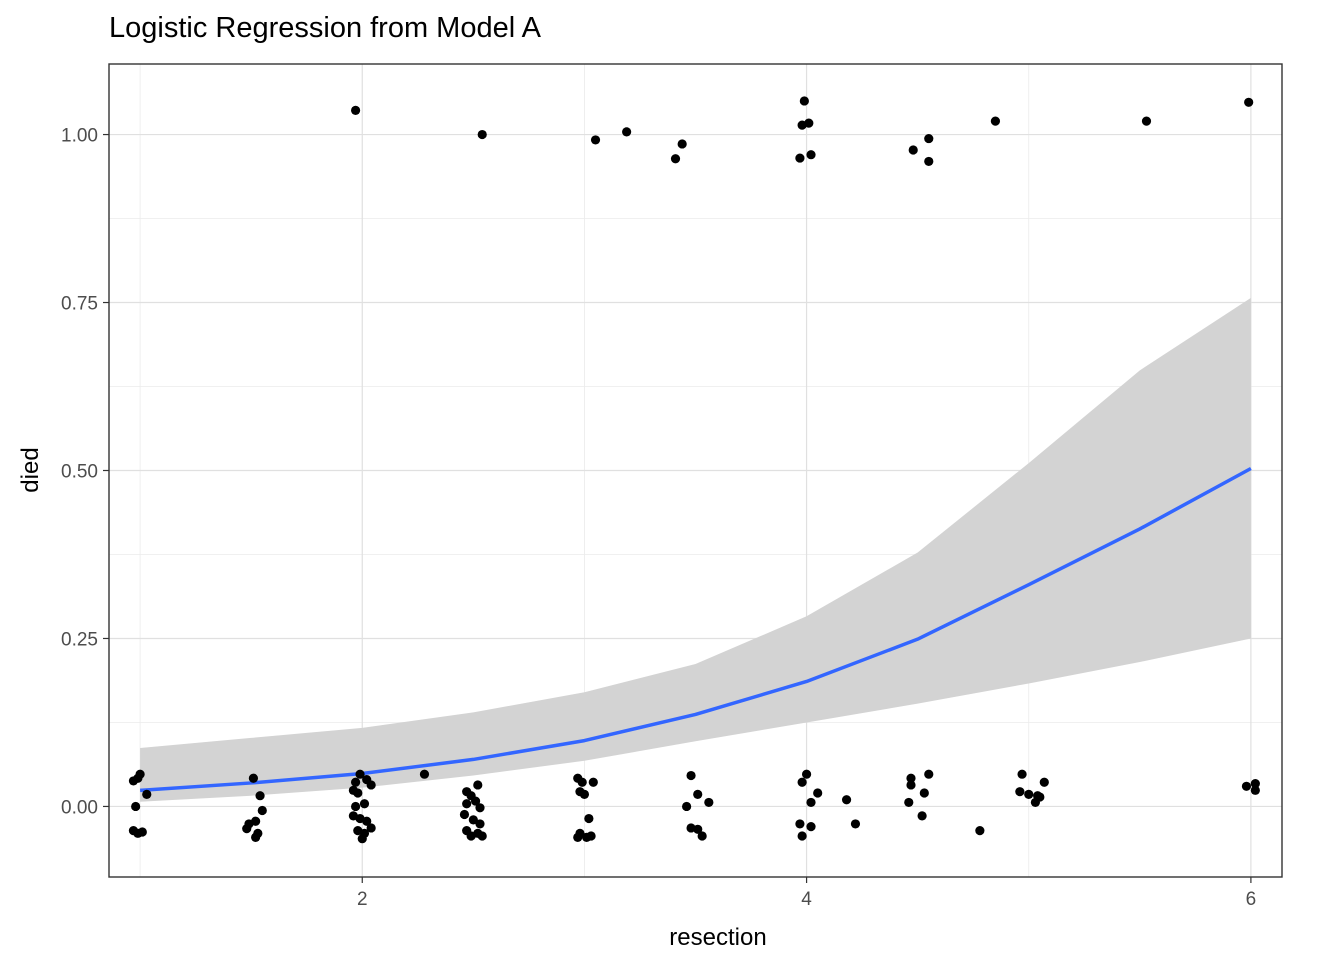  What do you see at coordinates (806, 899) in the screenshot?
I see `x-tick-label: 4` at bounding box center [806, 899].